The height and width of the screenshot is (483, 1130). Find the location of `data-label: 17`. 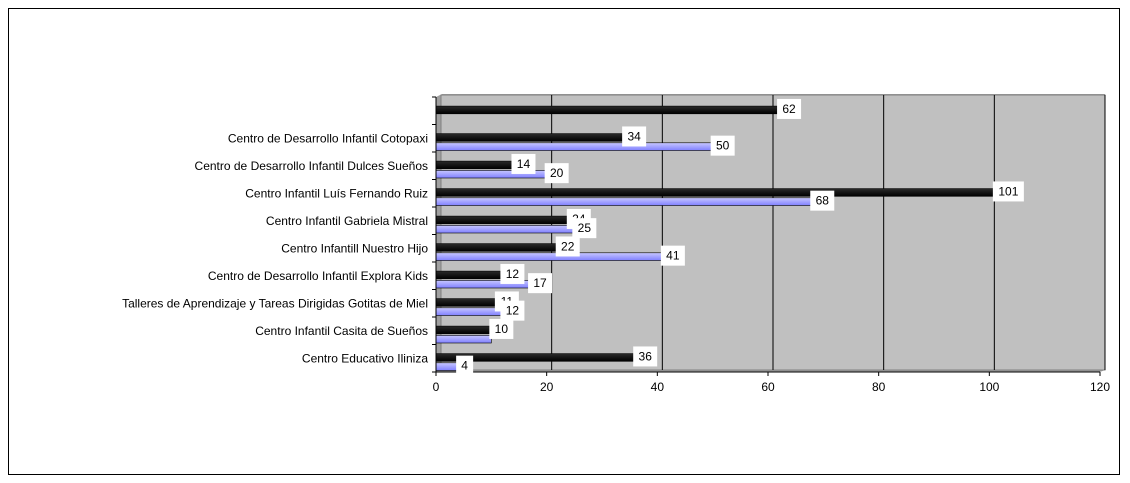

data-label: 17 is located at coordinates (540, 283).